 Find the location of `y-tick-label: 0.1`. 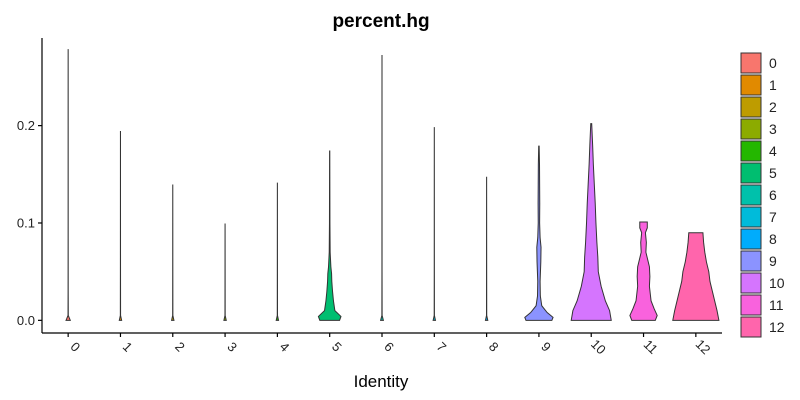

y-tick-label: 0.1 is located at coordinates (26, 222).